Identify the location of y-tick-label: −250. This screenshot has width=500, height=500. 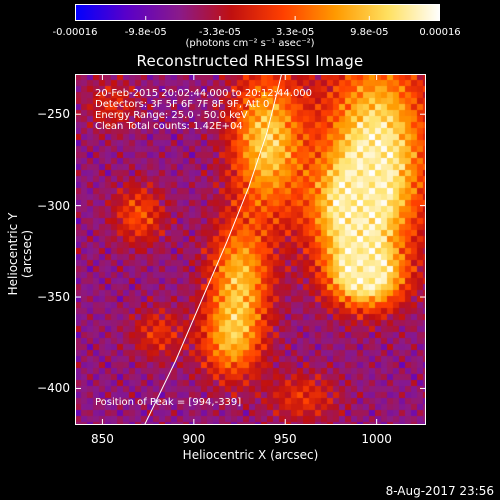
(53, 114).